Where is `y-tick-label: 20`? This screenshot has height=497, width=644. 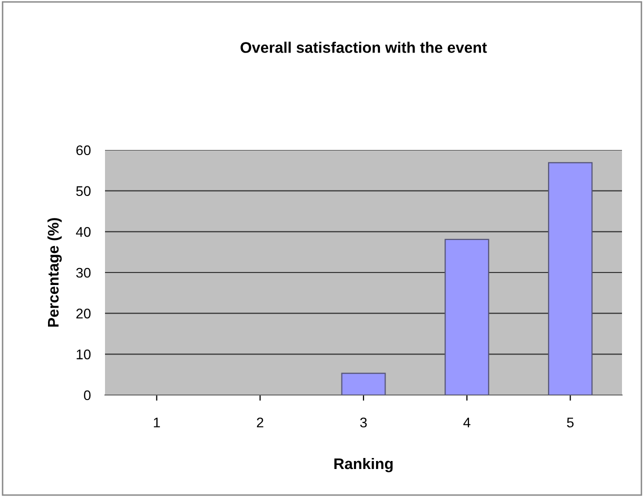 y-tick-label: 20 is located at coordinates (83, 313).